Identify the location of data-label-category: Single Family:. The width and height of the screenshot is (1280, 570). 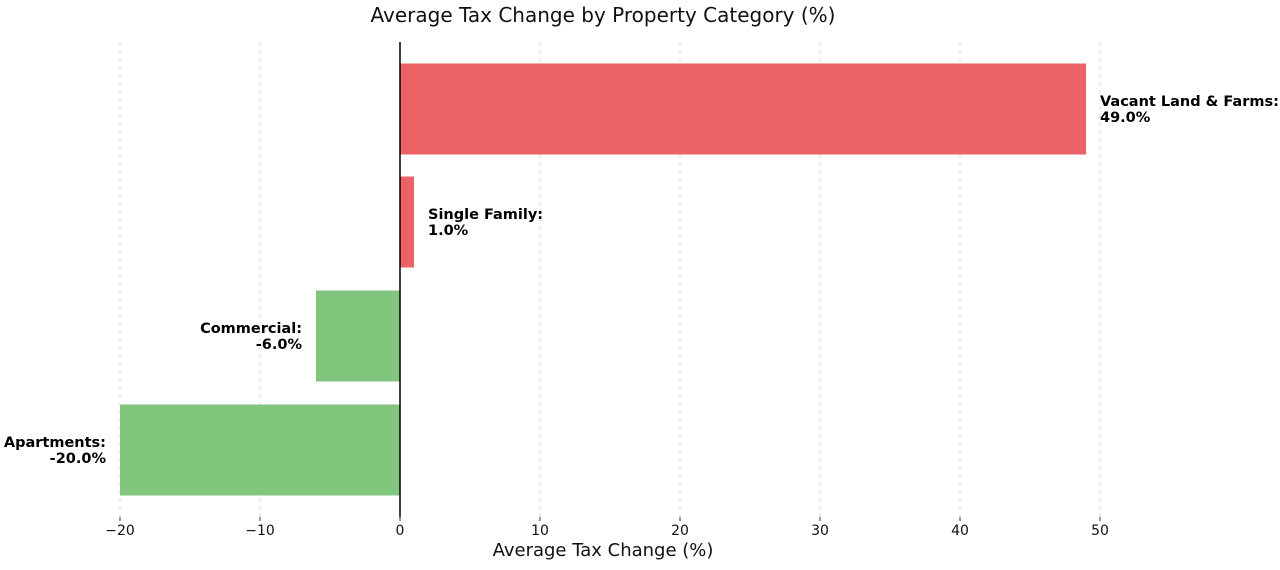
(485, 215).